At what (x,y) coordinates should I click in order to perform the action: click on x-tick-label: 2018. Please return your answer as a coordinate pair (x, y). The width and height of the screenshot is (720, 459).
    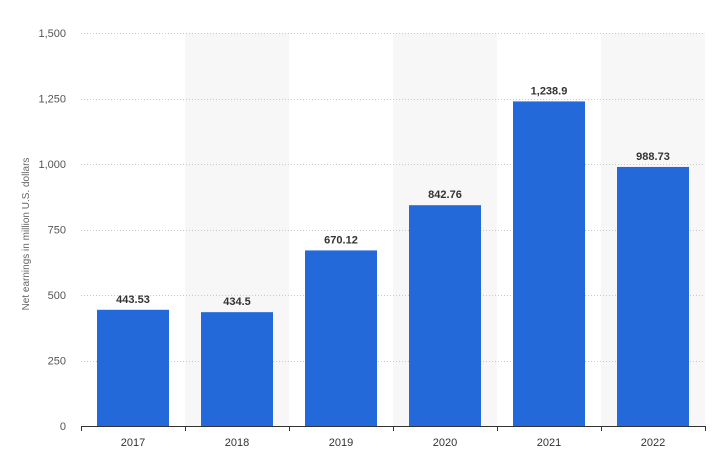
    Looking at the image, I should click on (237, 443).